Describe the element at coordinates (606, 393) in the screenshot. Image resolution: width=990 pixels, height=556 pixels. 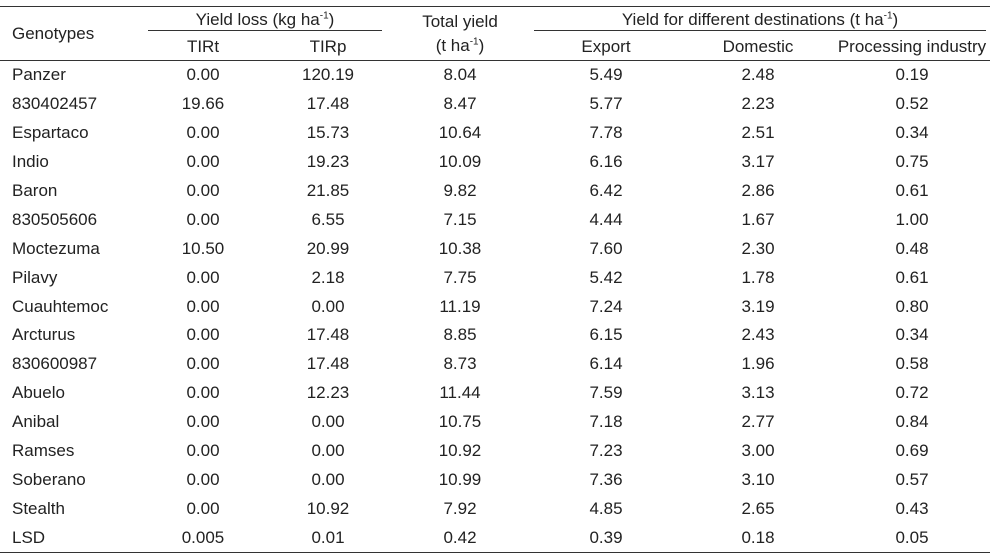
I see `export-cell: 7.59` at that location.